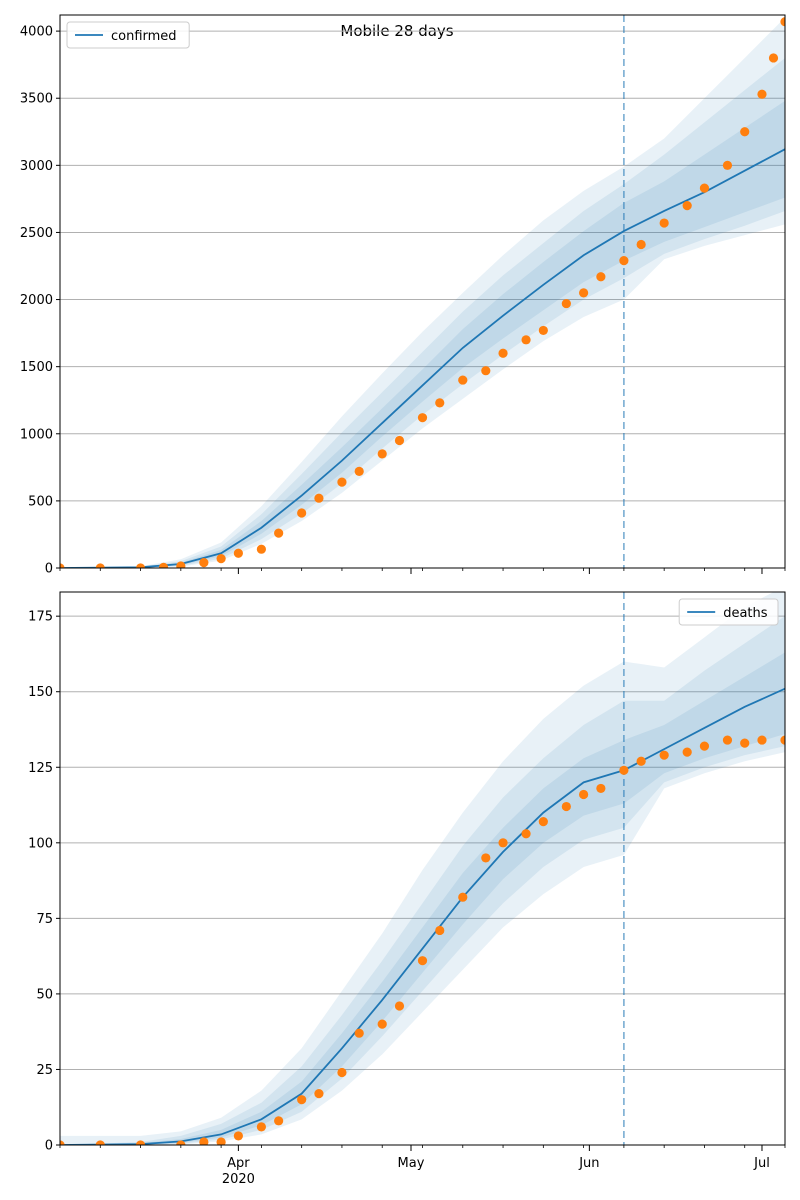 Image resolution: width=800 pixels, height=1200 pixels. I want to click on y-tick-label: 3000, so click(36, 166).